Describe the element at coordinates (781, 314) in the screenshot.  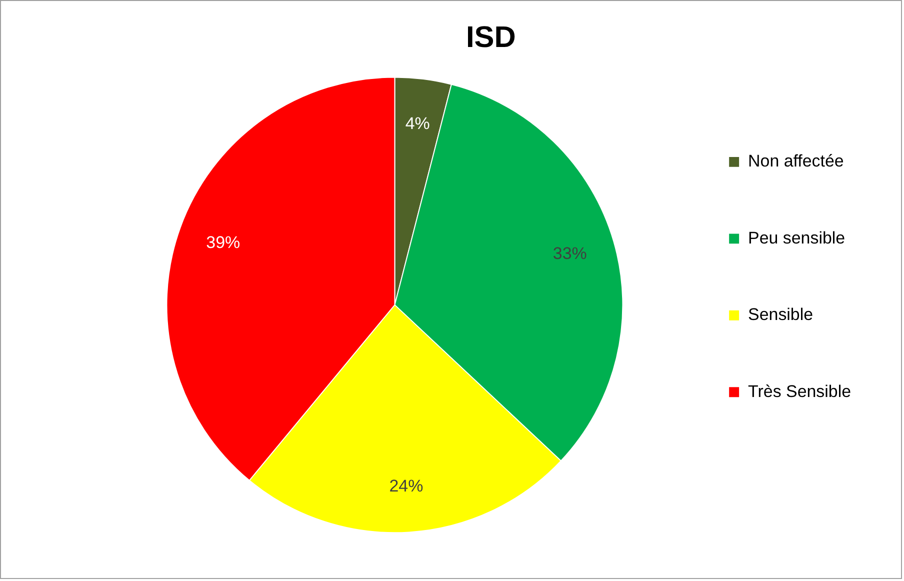
I see `legend-label: Sensible` at that location.